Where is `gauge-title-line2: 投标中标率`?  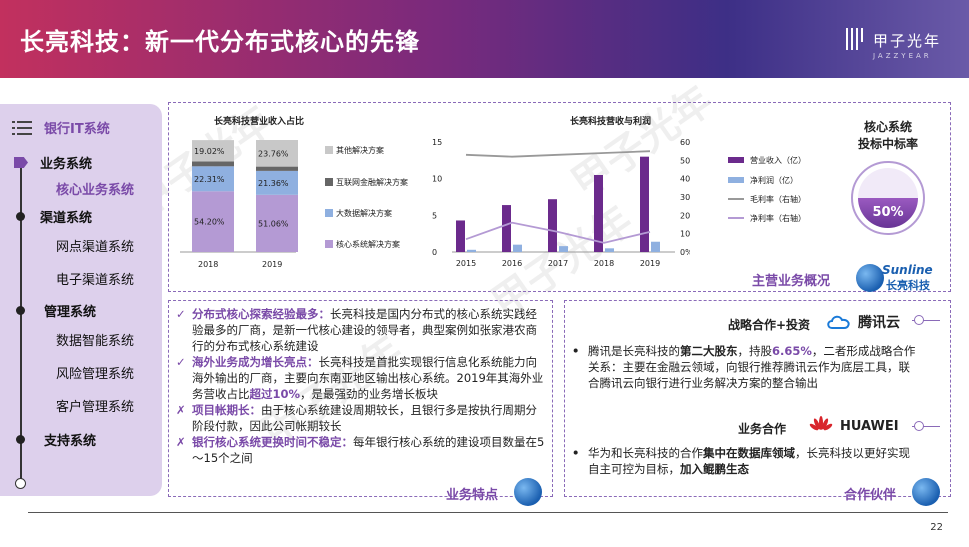
gauge-title-line2: 投标中标率 is located at coordinates (887, 144).